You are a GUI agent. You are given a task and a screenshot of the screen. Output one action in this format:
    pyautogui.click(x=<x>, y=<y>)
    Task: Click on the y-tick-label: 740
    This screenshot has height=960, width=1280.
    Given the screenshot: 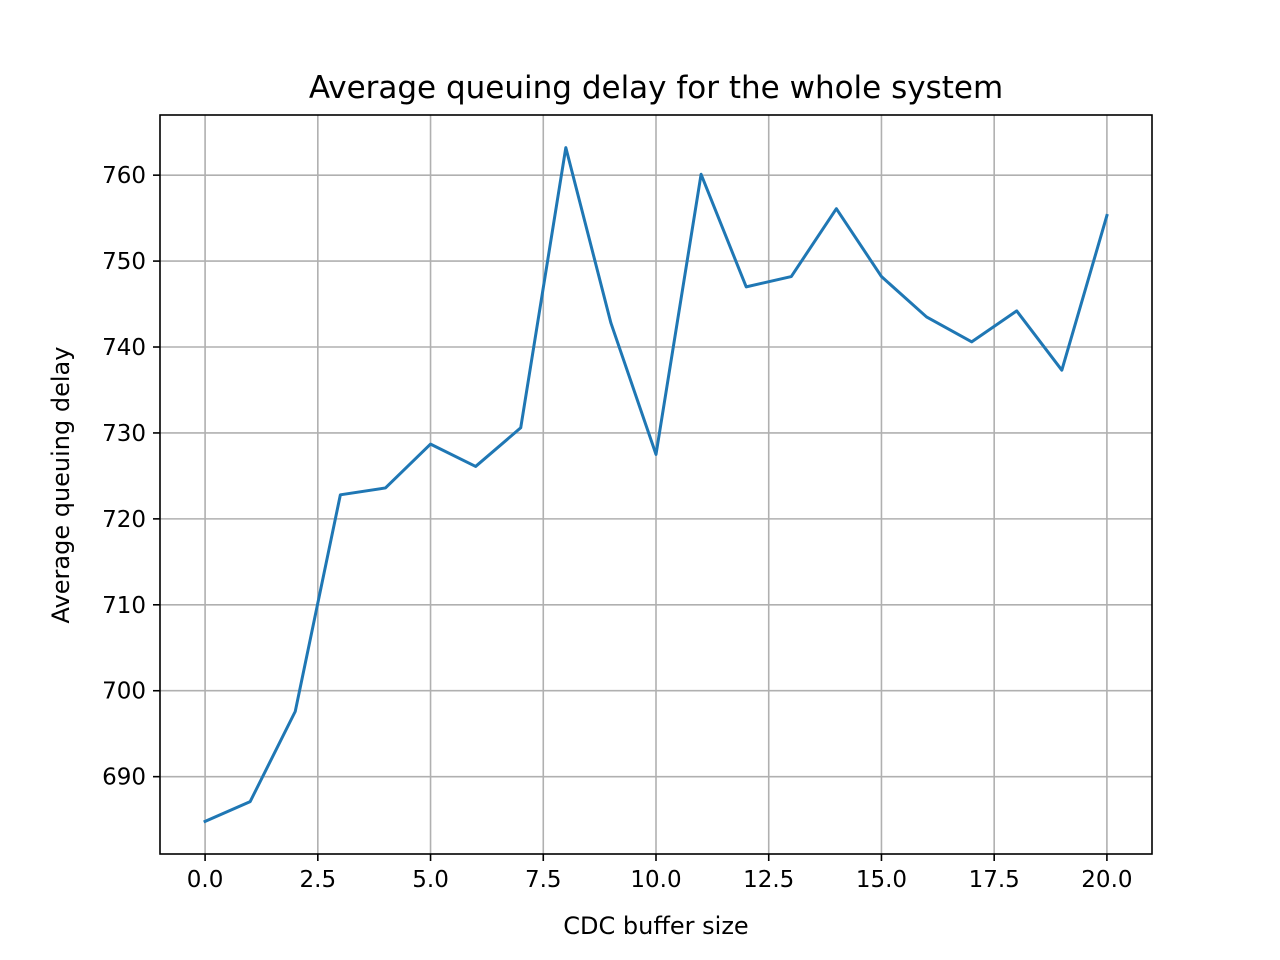 What is the action you would take?
    pyautogui.click(x=124, y=348)
    